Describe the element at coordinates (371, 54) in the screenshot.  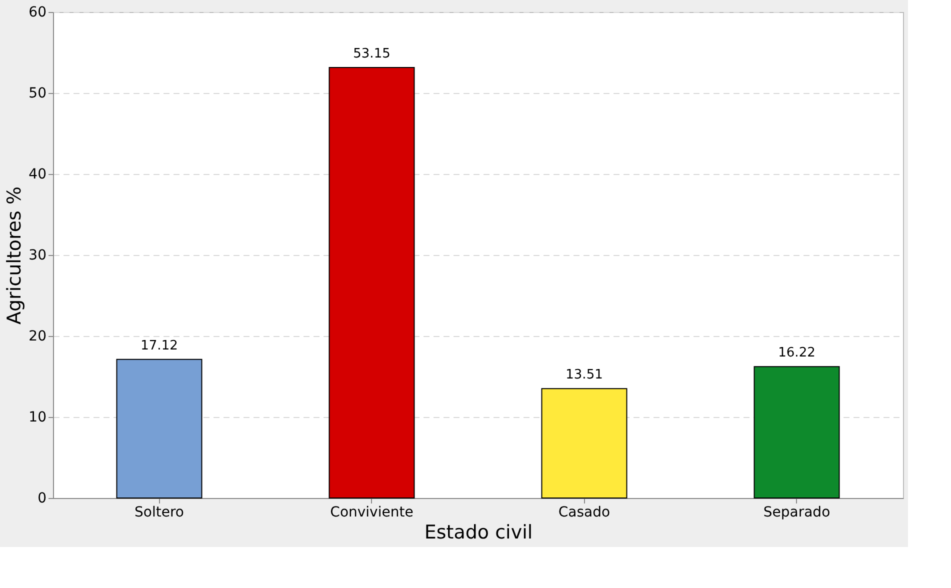
I see `data-label: 53.15` at that location.